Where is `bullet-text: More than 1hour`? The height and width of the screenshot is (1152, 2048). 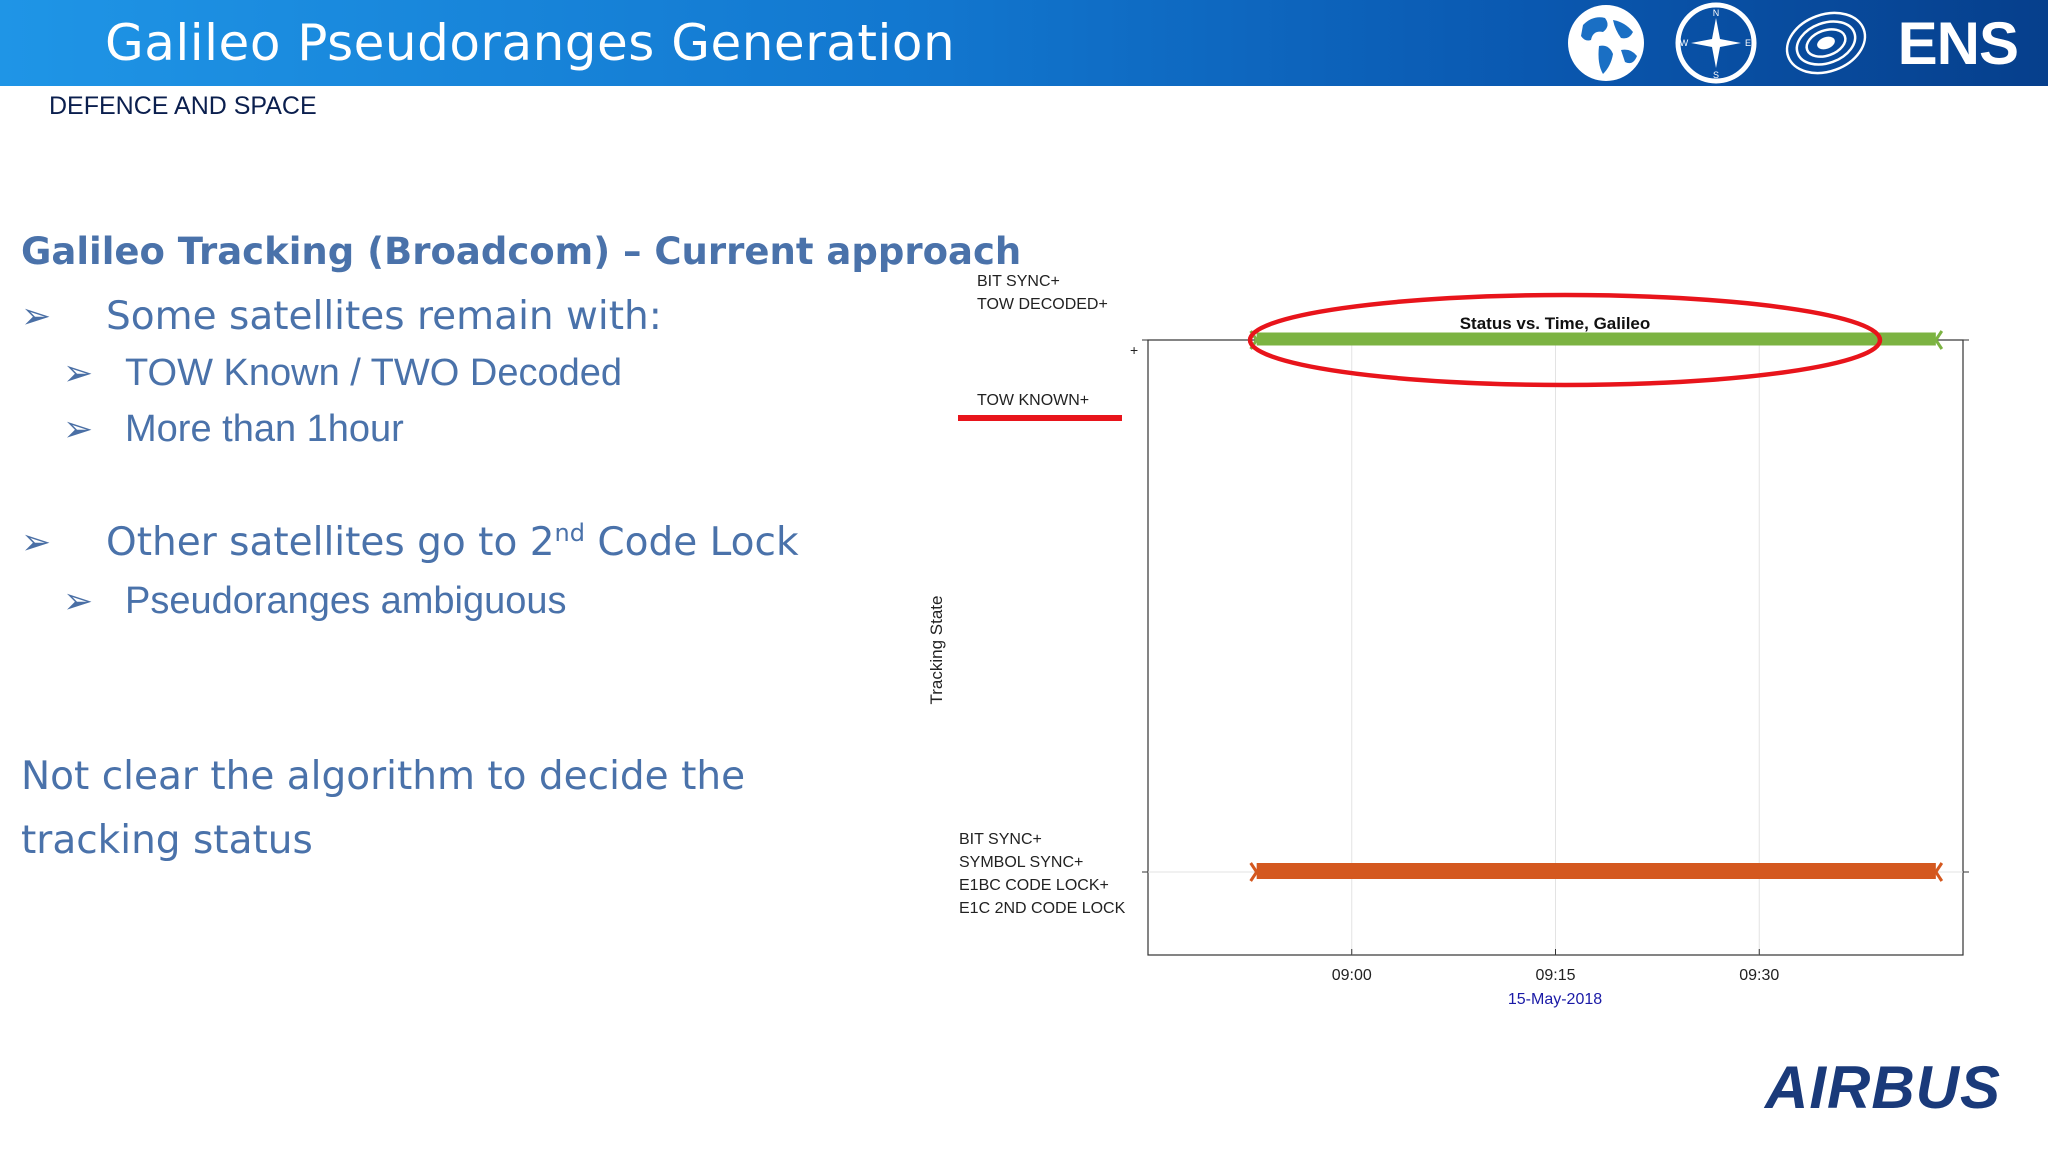
bullet-text: More than 1hour is located at coordinates (264, 429).